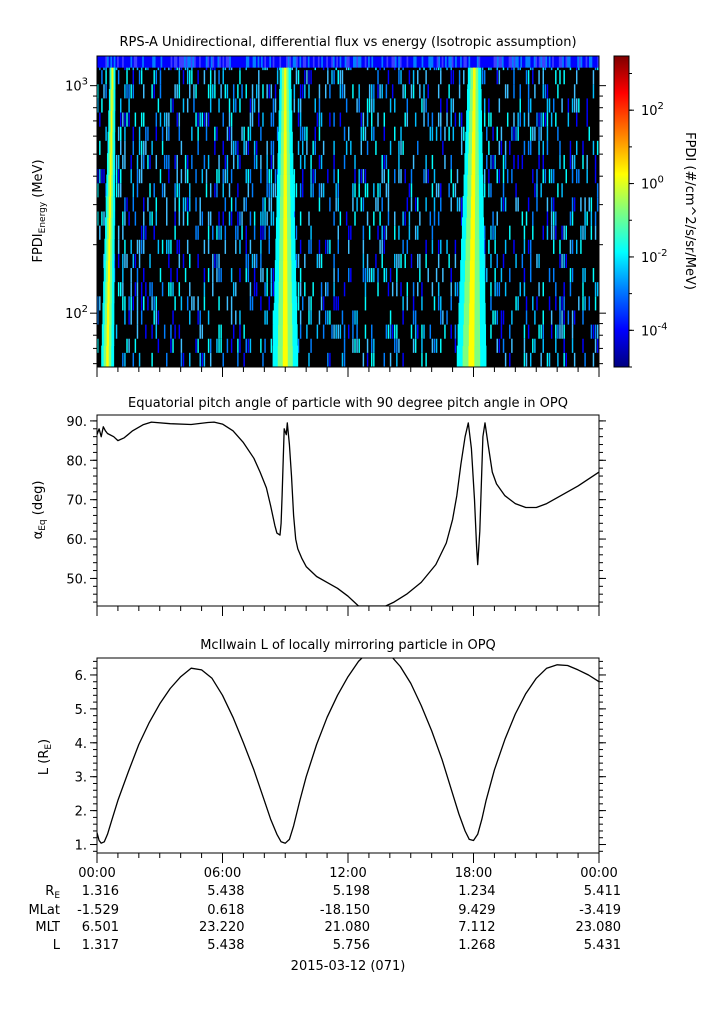  What do you see at coordinates (473, 873) in the screenshot?
I see `x-tick-label: 18:00` at bounding box center [473, 873].